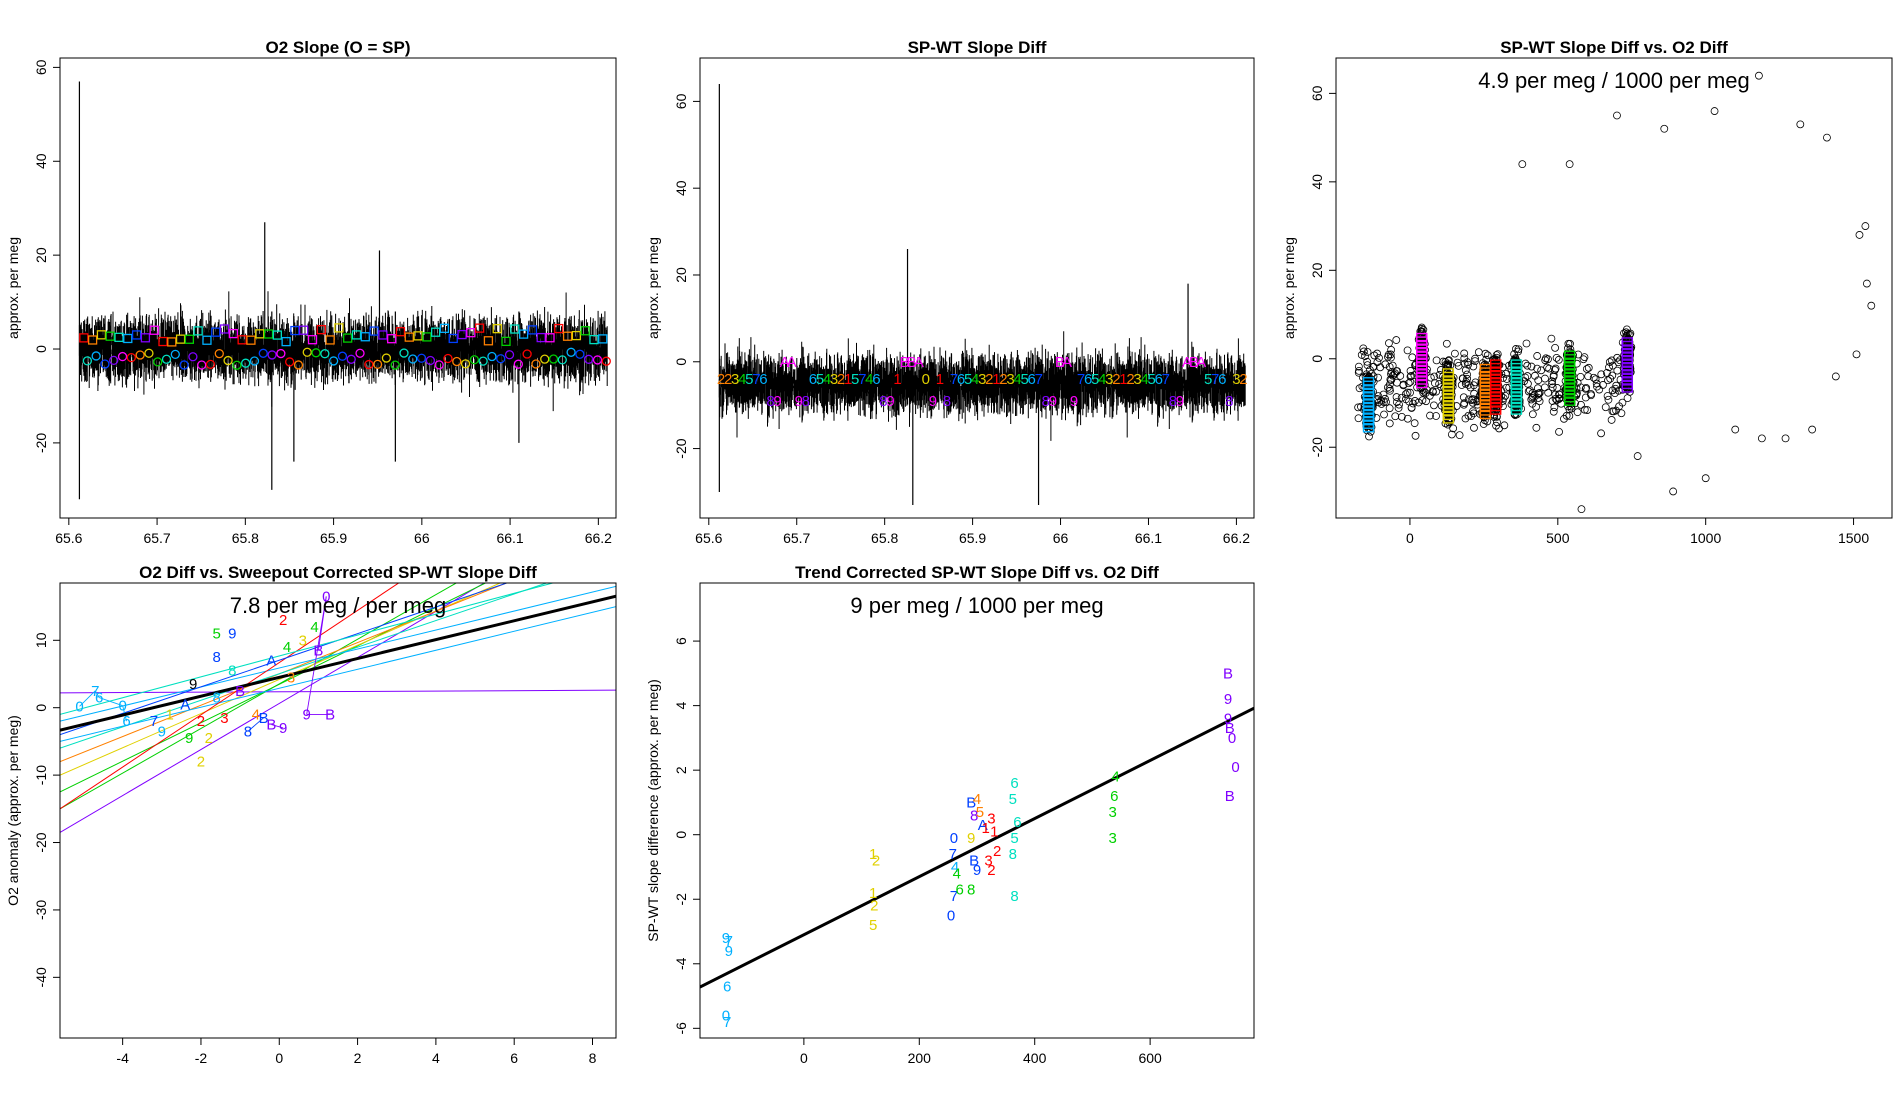 This screenshot has width=1900, height=1100. Describe the element at coordinates (1614, 80) in the screenshot. I see `slope-annotation: 4.9 per meg / 1000 per meg` at that location.